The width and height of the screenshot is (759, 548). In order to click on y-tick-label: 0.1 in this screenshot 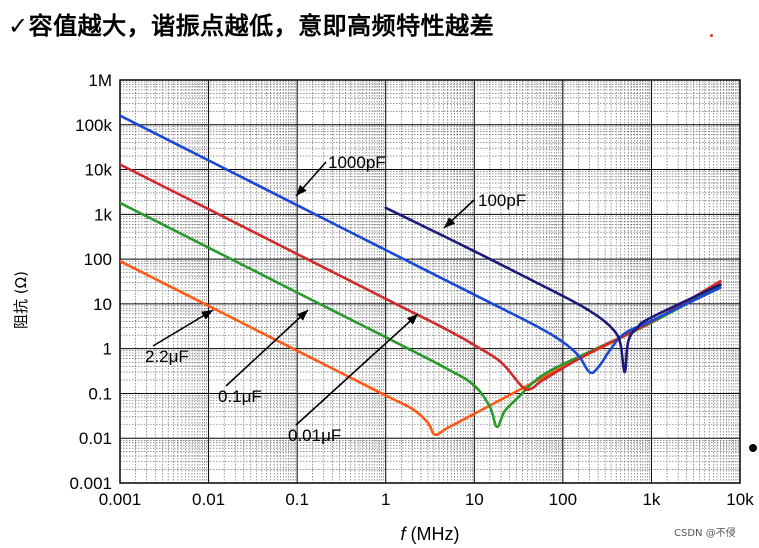, I will do `click(100, 393)`.